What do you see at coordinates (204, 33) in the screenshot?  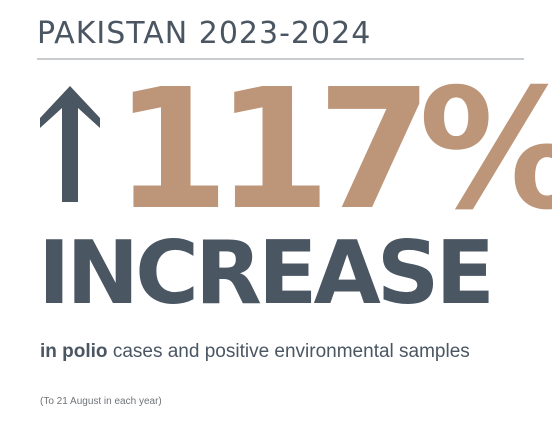 I see `page-title: PAKISTAN 2023-2024` at bounding box center [204, 33].